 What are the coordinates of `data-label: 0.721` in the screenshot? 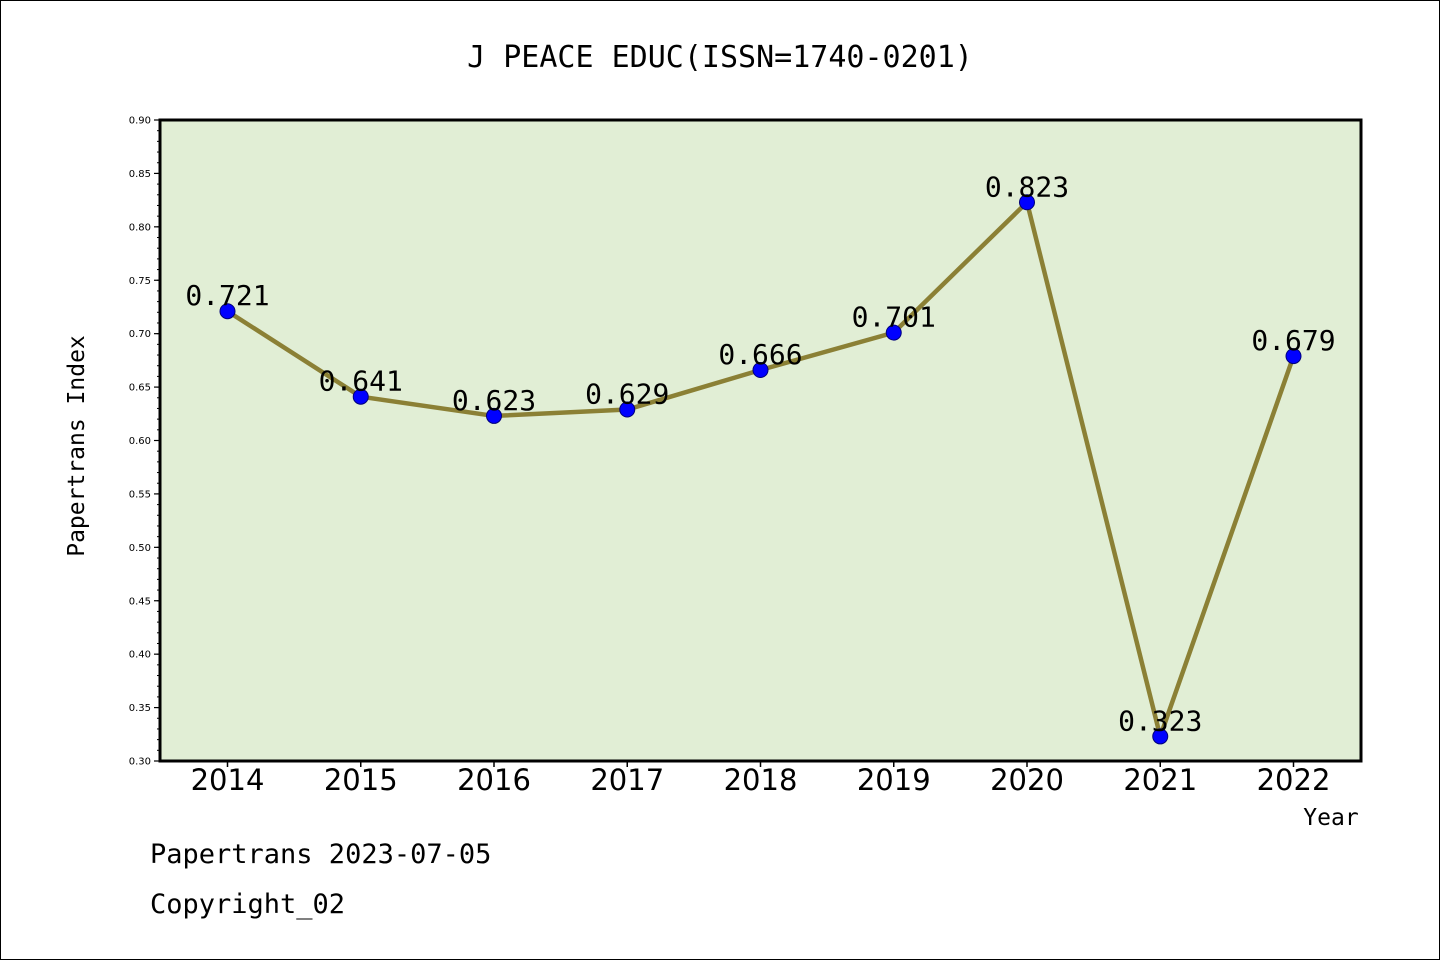 It's located at (227, 295).